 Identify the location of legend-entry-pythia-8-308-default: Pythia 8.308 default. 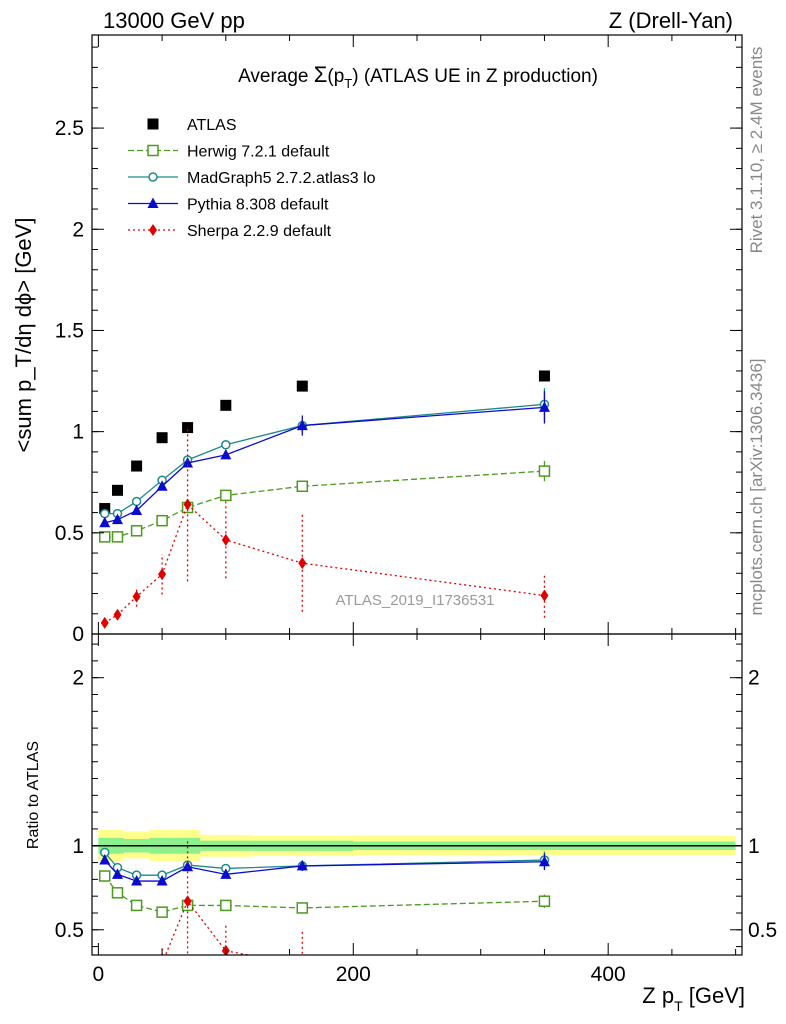
(228, 205).